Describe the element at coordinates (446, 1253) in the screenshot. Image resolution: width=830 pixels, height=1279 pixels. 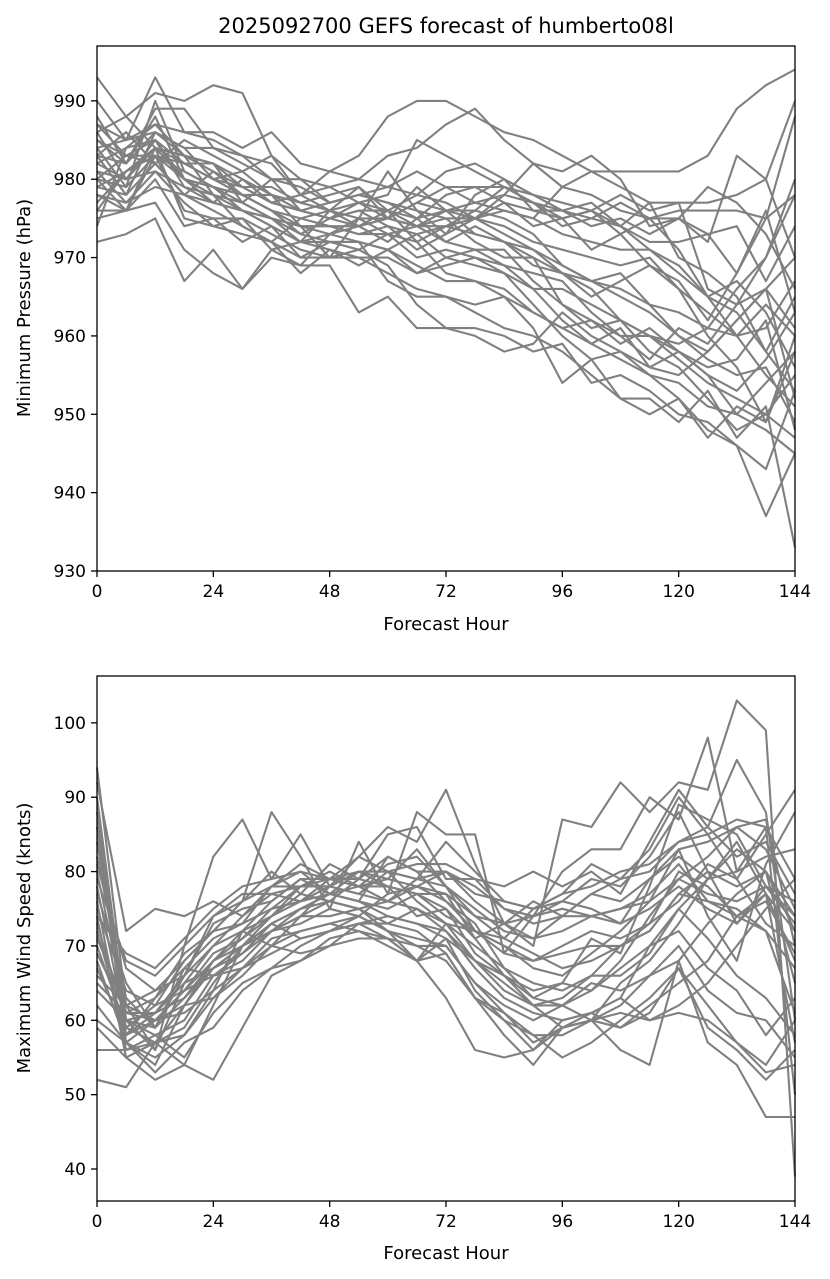
I see `wind-x-axis-label: Forecast Hour` at that location.